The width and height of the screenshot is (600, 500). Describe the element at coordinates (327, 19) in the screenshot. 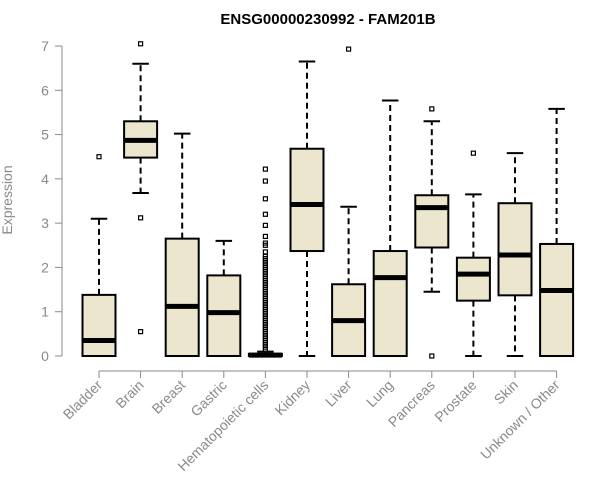

I see `chart-title: ENSG00000230992 - FAM201B` at that location.